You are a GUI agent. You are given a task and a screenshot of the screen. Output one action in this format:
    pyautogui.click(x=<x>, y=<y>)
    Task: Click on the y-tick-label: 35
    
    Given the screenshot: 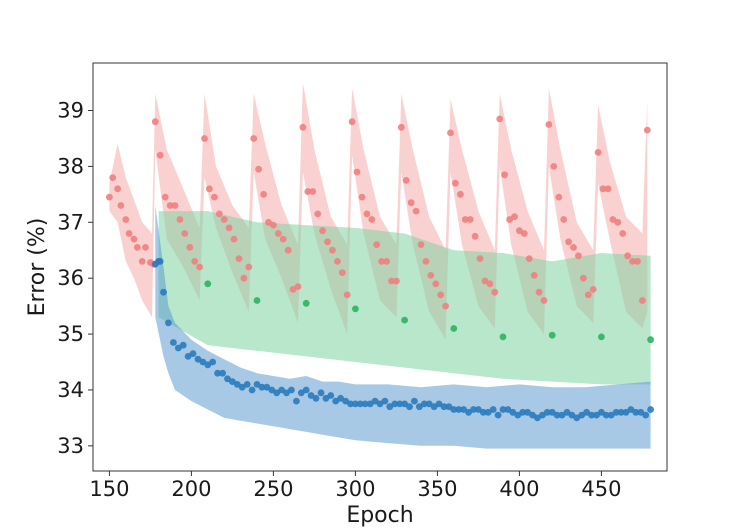 What is the action you would take?
    pyautogui.click(x=70, y=334)
    